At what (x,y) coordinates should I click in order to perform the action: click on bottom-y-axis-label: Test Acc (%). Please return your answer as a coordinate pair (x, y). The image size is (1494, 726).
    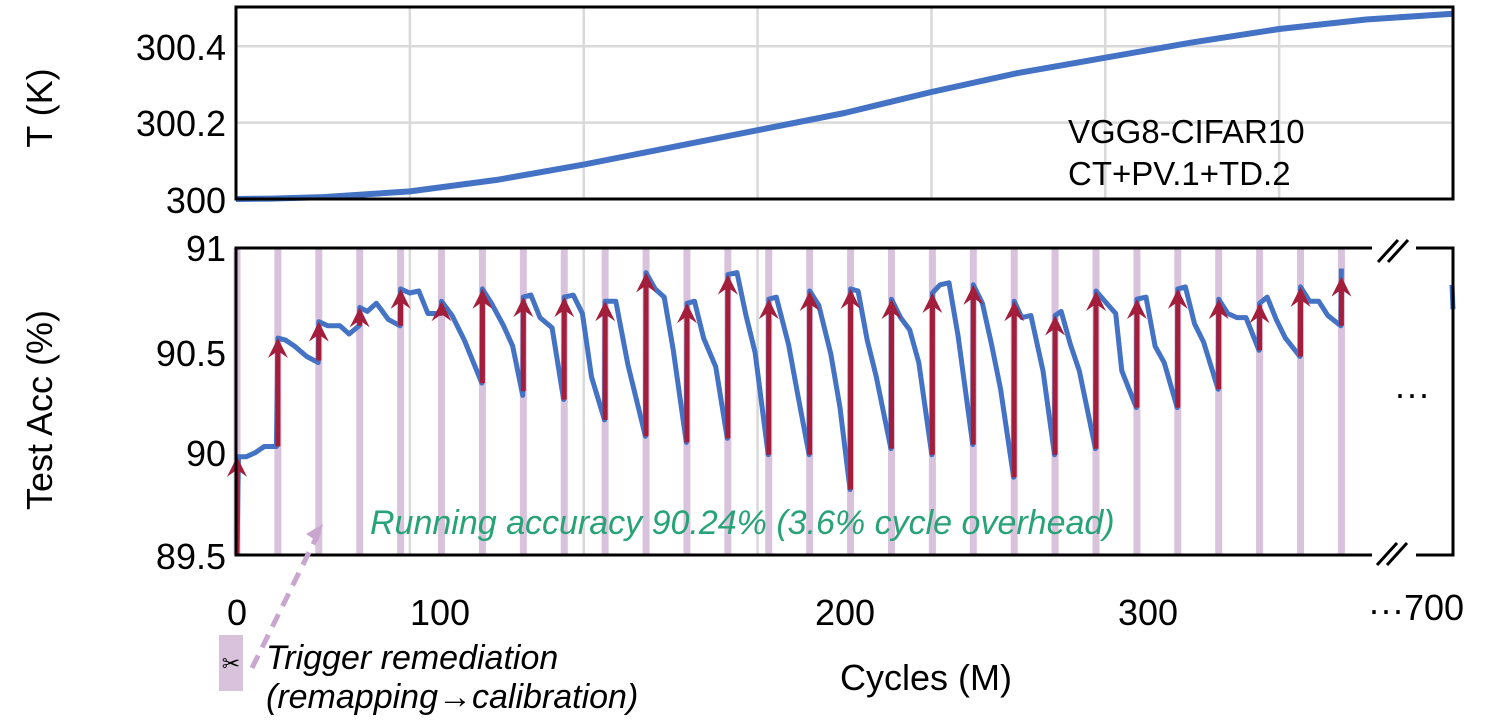
    Looking at the image, I should click on (39, 410).